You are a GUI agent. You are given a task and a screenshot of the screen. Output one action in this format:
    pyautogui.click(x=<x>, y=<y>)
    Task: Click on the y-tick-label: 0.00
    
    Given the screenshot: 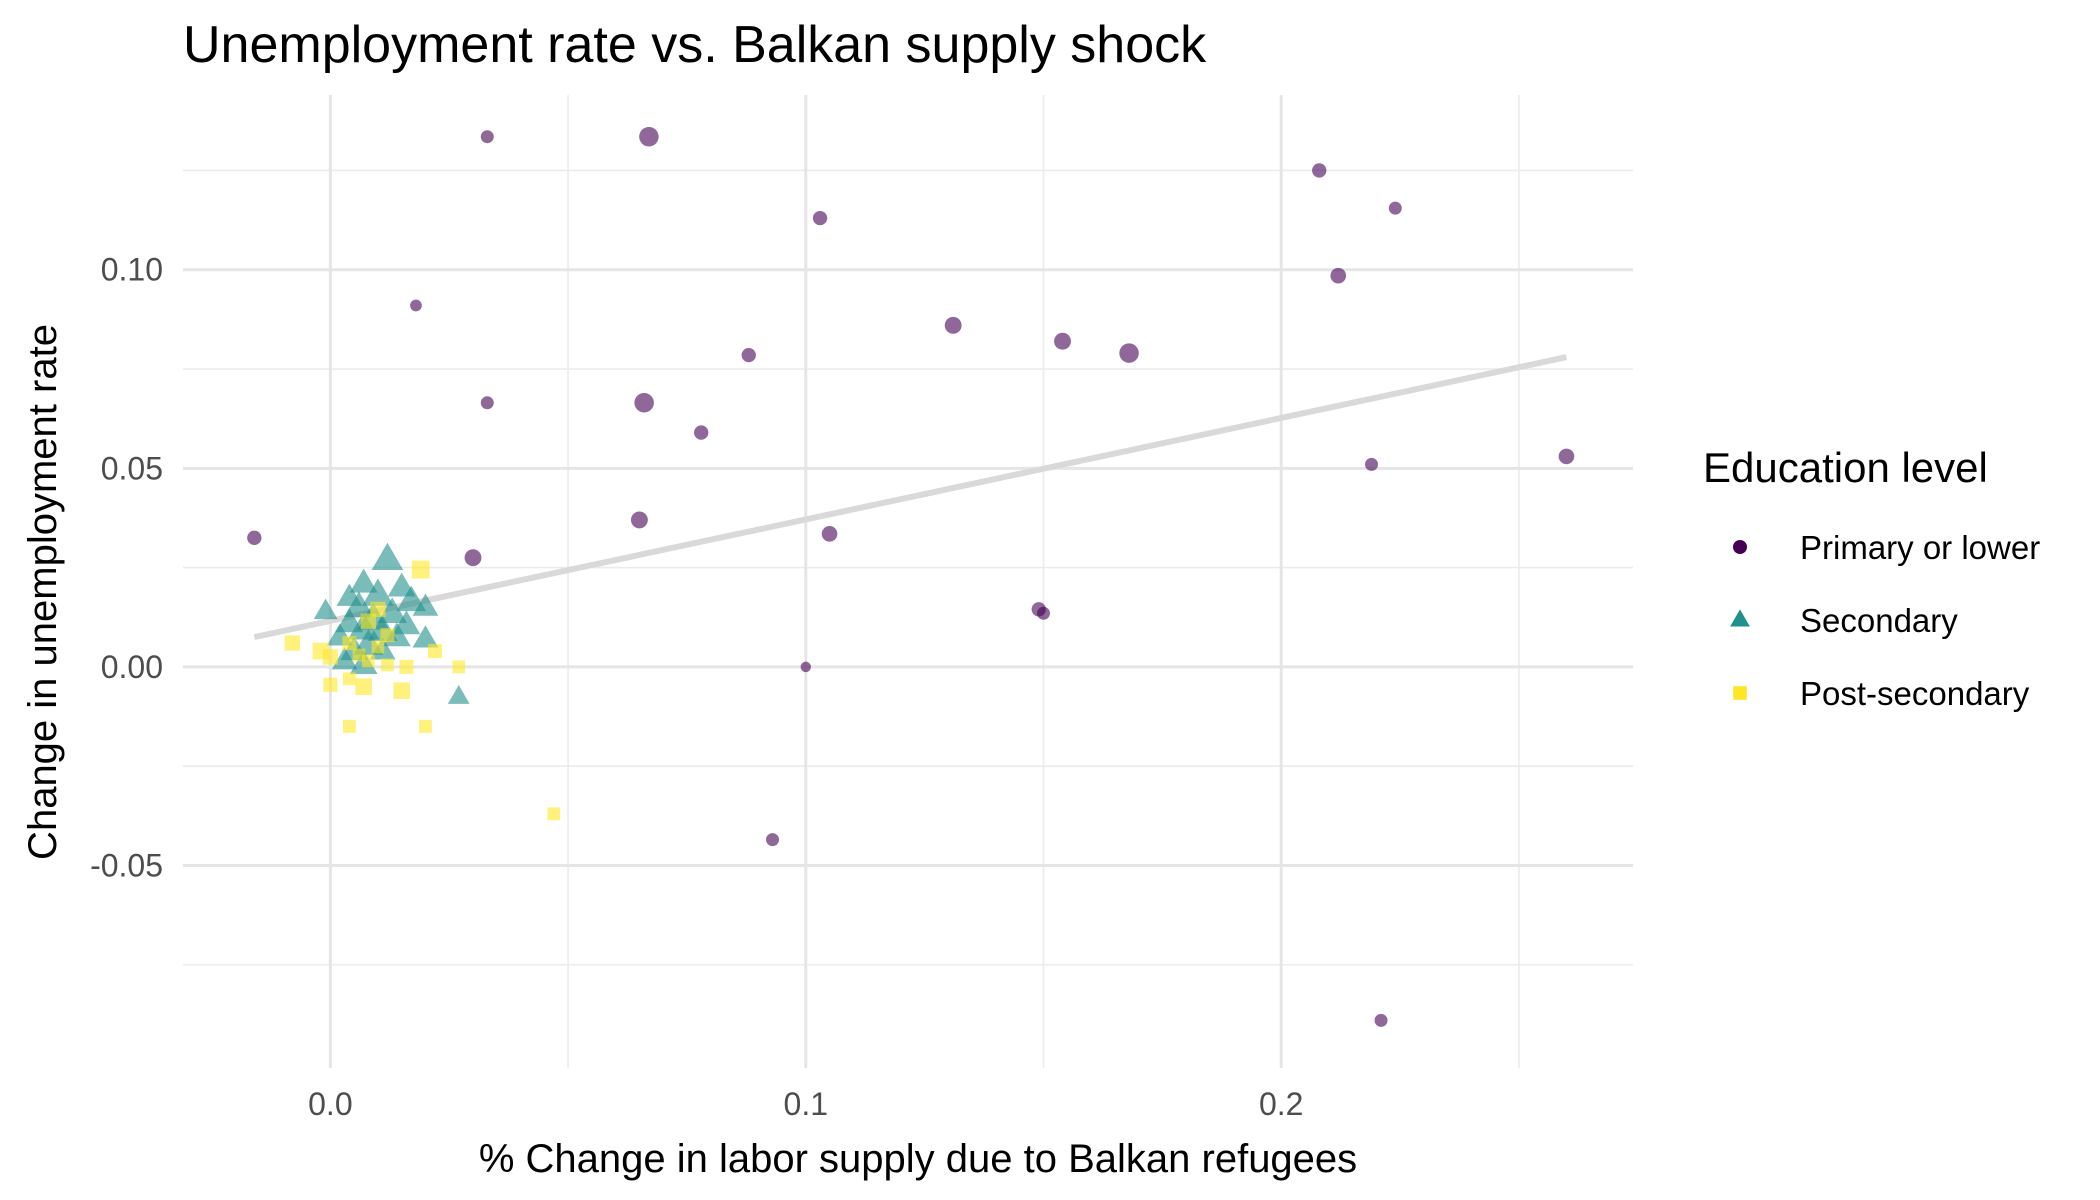 What is the action you would take?
    pyautogui.click(x=132, y=667)
    